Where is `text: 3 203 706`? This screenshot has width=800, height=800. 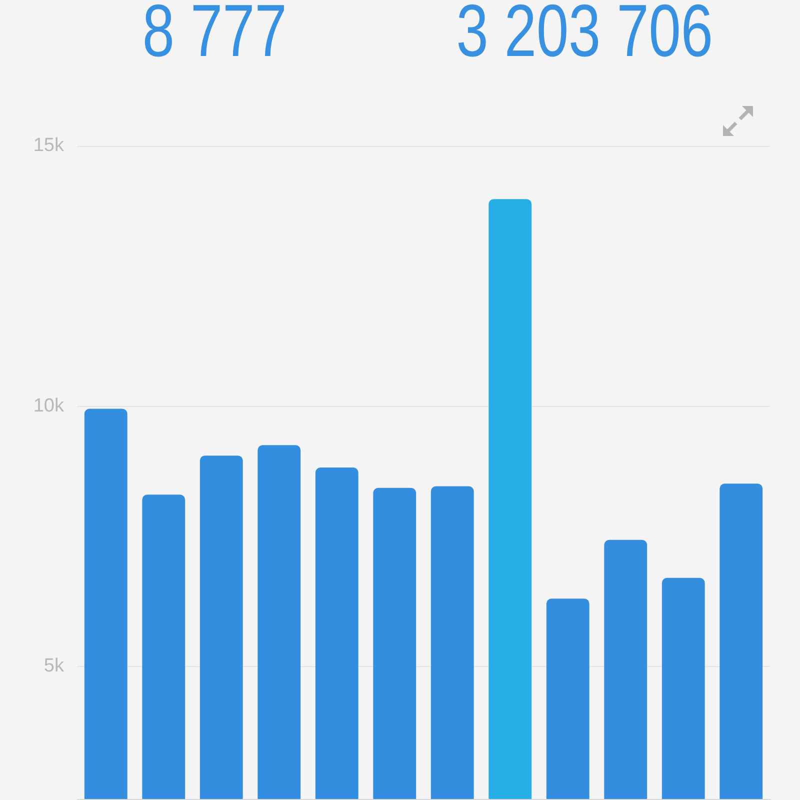
text: 3 203 706 is located at coordinates (585, 36).